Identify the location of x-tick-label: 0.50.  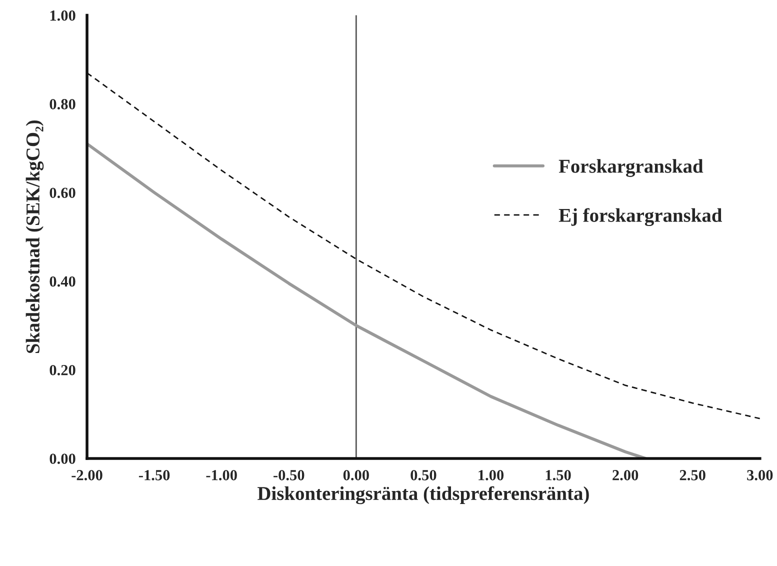
(423, 475).